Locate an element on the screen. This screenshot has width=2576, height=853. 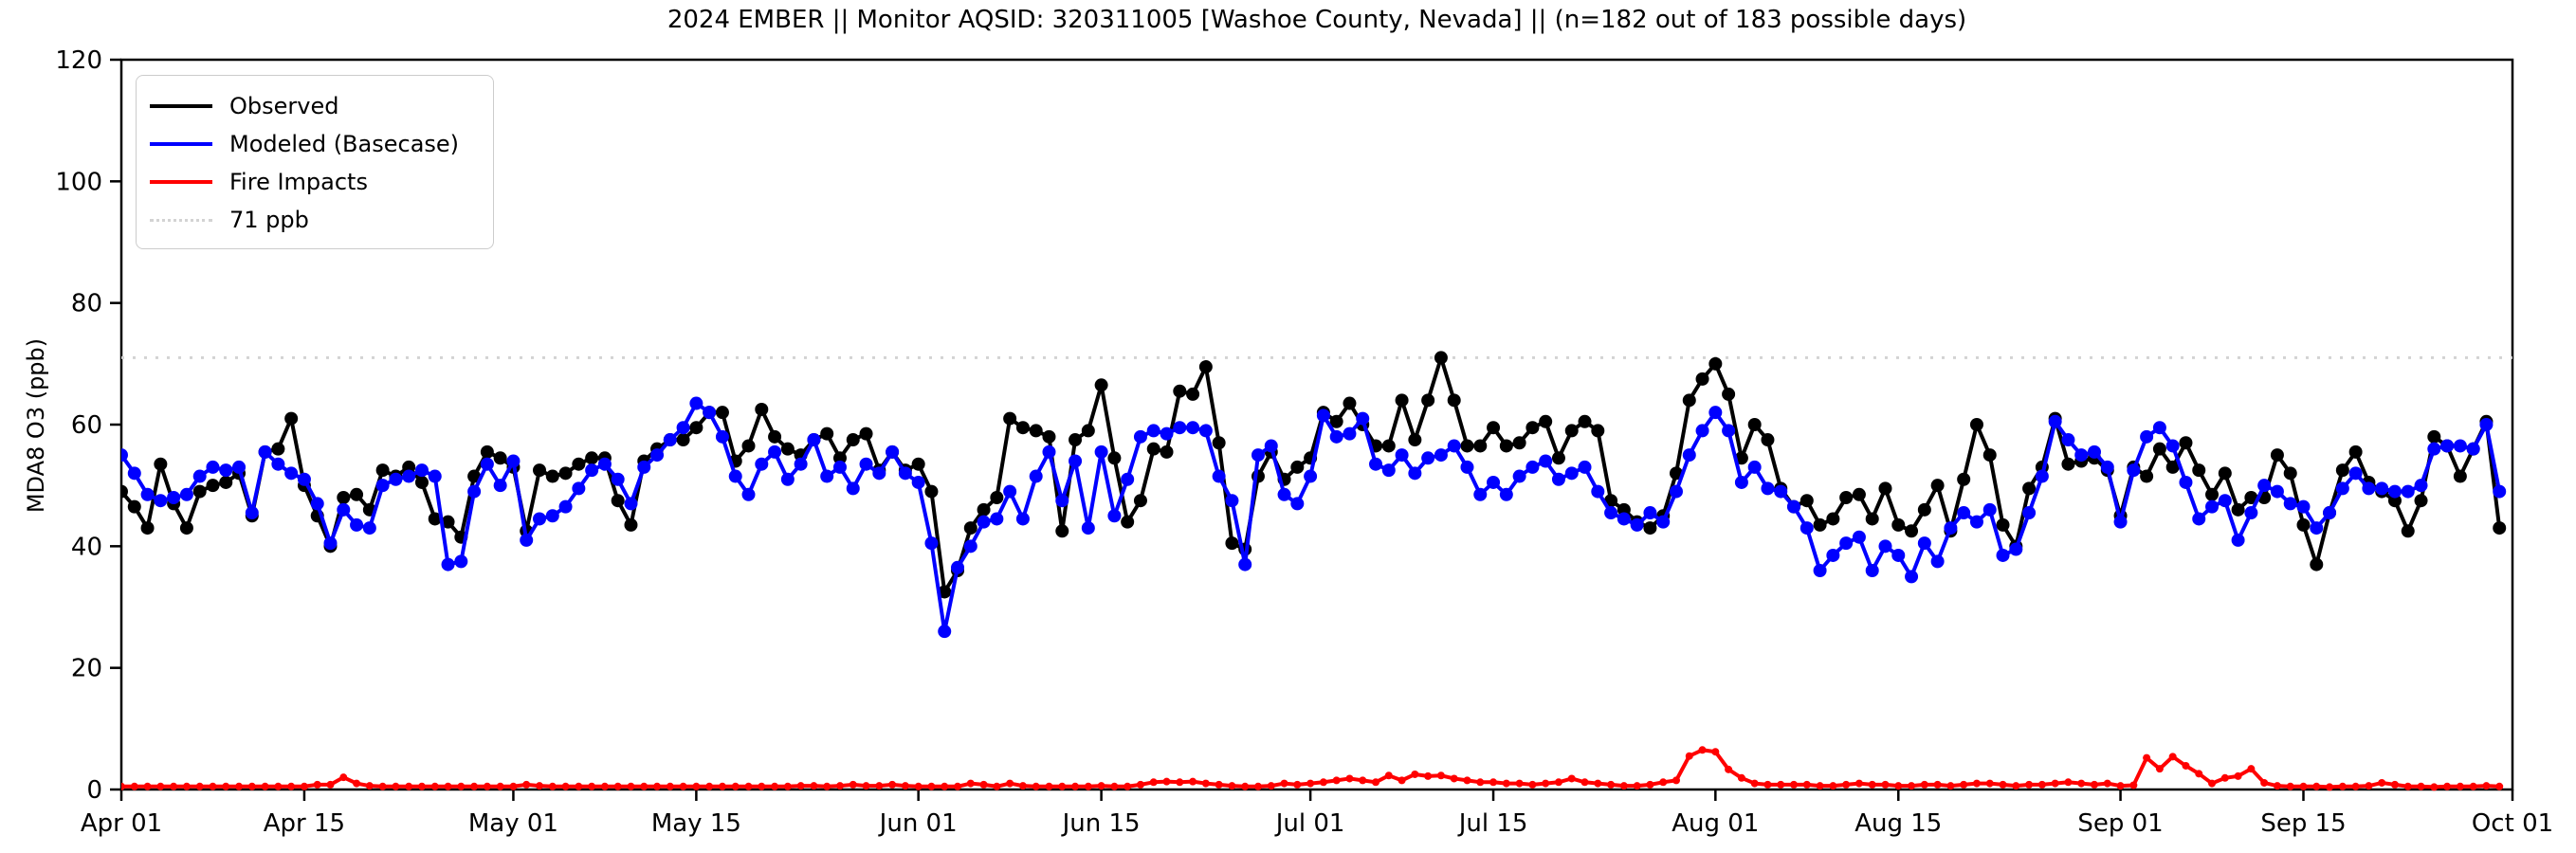
x-tick-label: Jun 01 is located at coordinates (918, 823).